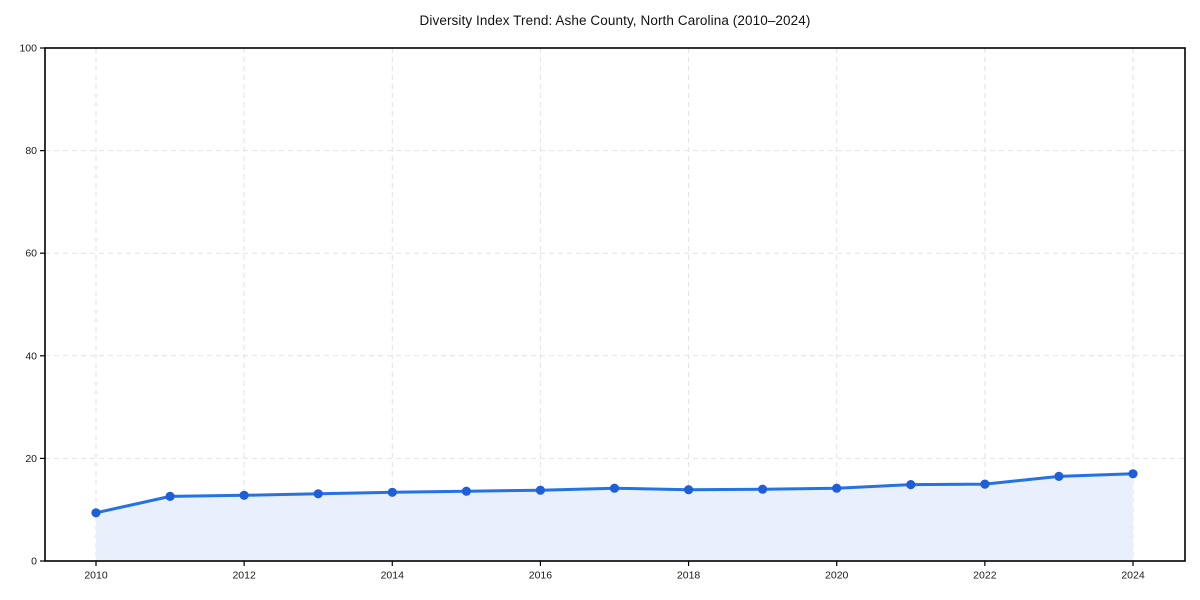 The height and width of the screenshot is (600, 1200). I want to click on x-axis-tick-label: 2020, so click(837, 576).